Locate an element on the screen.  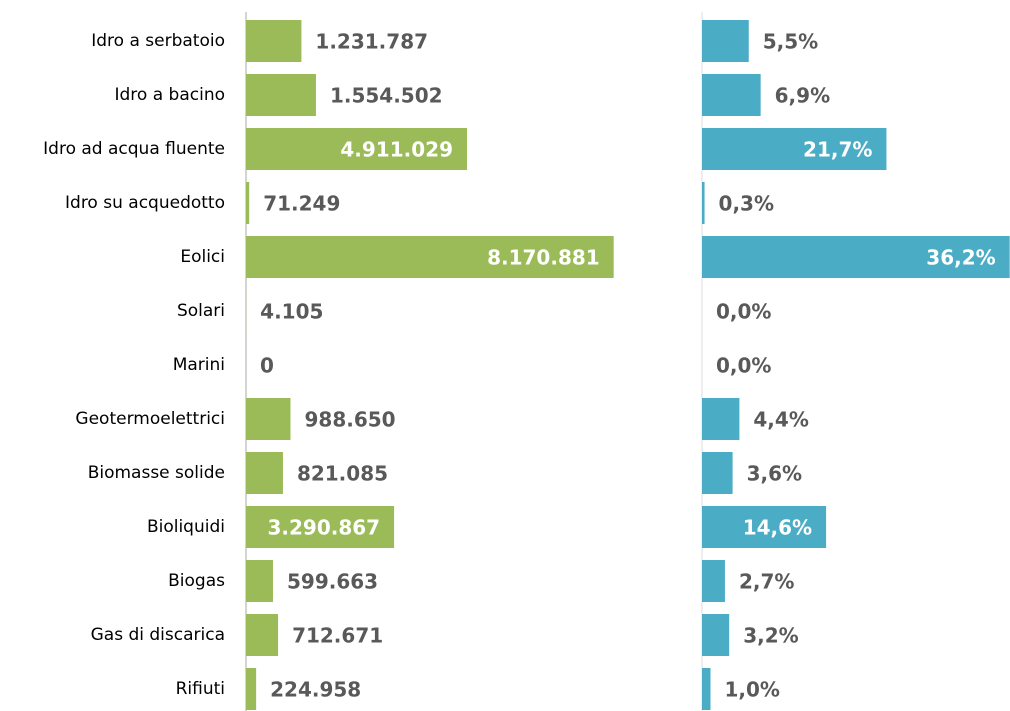
category-label: Idro a serbatoio is located at coordinates (158, 41).